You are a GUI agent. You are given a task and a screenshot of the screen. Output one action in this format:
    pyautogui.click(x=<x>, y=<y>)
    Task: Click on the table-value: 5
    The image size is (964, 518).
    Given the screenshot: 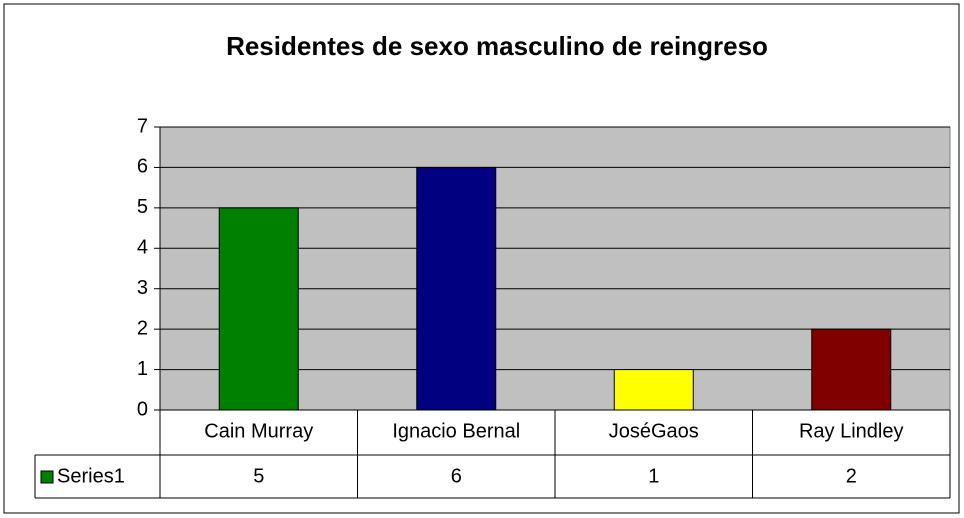 What is the action you would take?
    pyautogui.click(x=258, y=476)
    